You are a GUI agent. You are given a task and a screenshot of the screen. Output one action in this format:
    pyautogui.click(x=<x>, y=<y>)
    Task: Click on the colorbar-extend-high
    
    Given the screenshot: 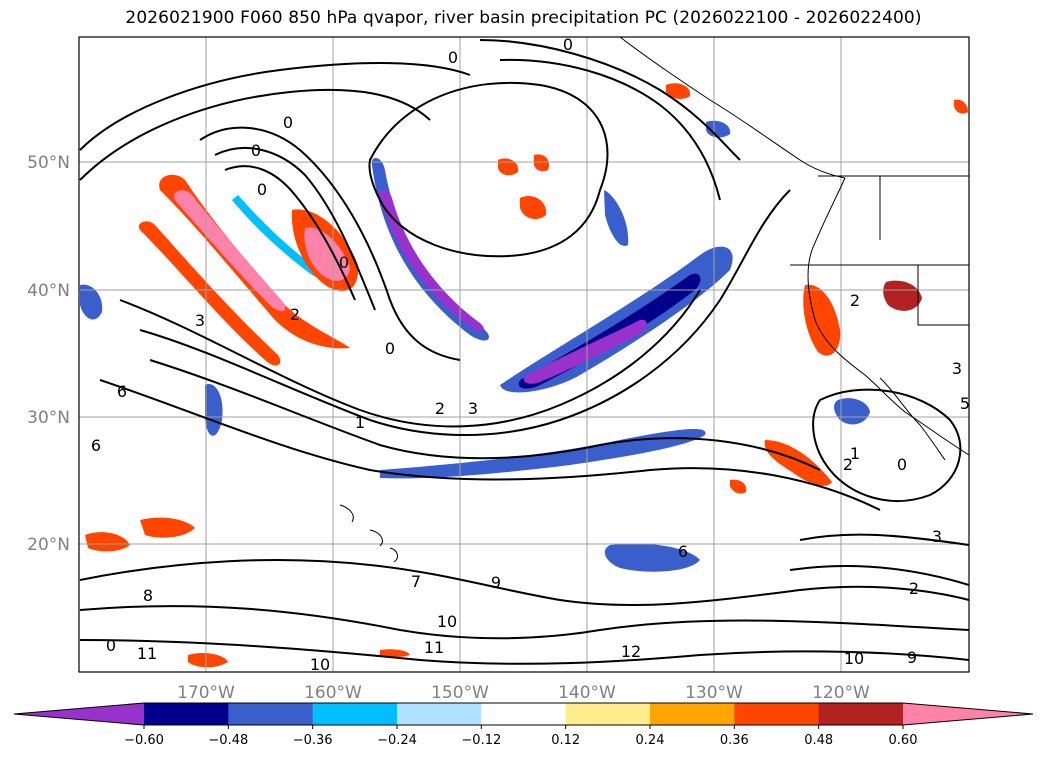 What is the action you would take?
    pyautogui.click(x=968, y=714)
    